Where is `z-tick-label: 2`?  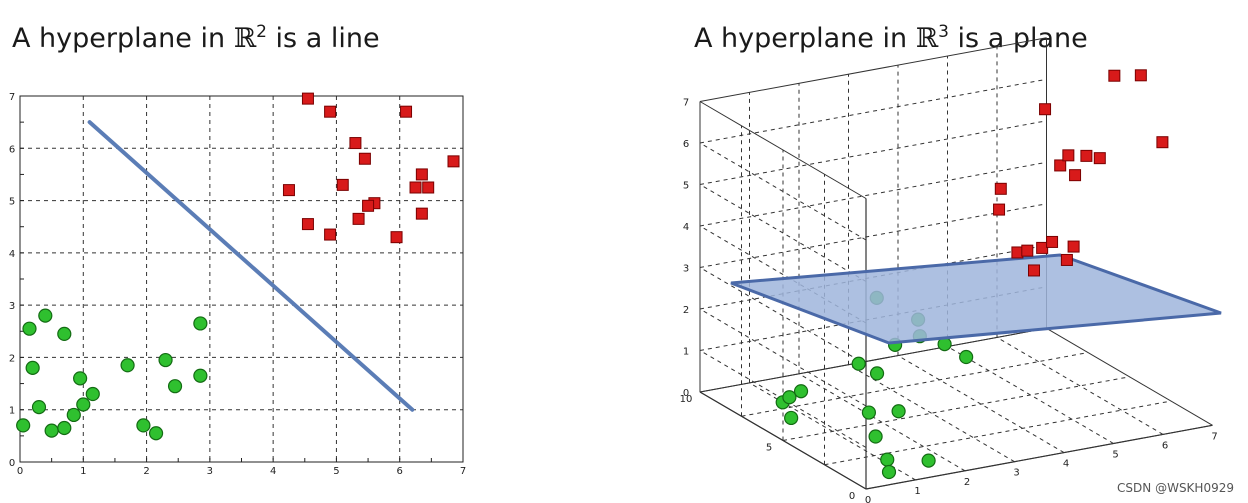 z-tick-label: 2 is located at coordinates (686, 310).